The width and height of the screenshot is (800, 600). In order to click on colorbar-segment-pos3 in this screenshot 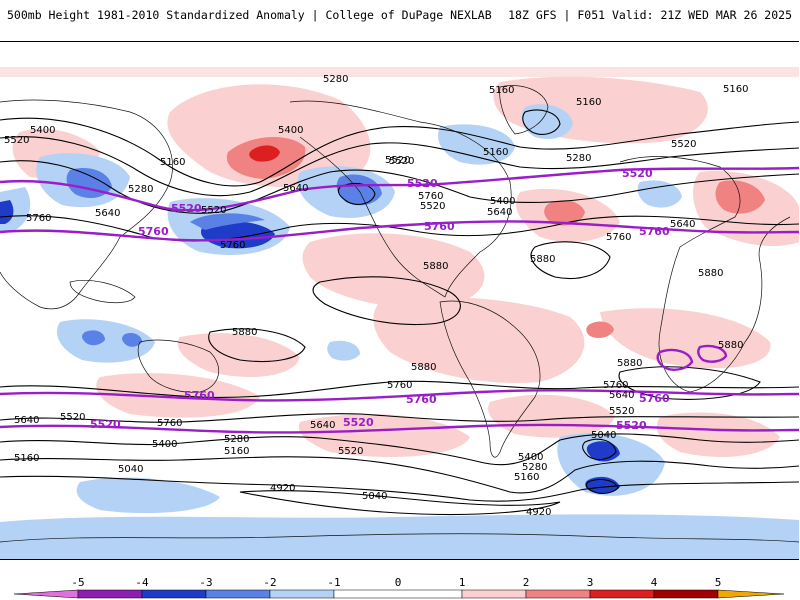, I will do `click(622, 594)`.